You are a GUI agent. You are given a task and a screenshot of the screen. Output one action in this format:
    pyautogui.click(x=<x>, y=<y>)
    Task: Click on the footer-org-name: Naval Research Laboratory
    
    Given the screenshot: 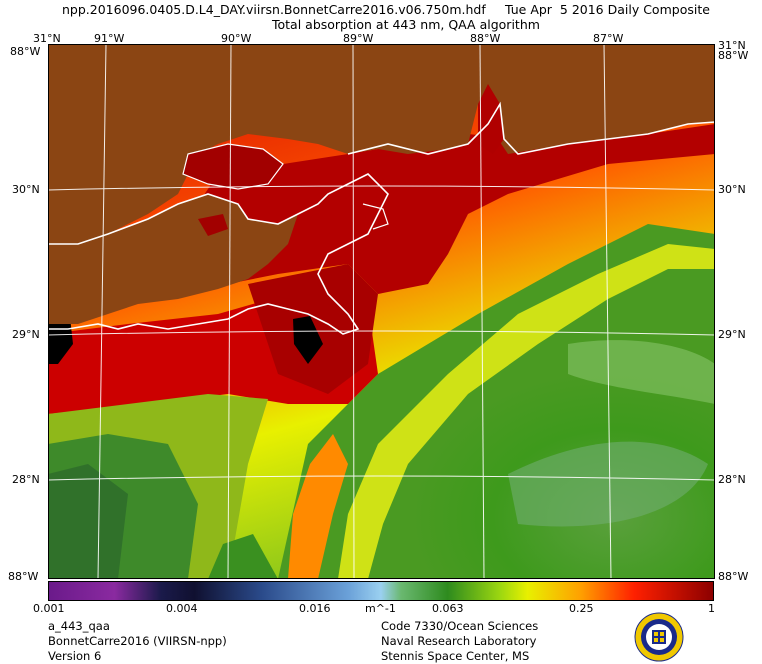 What is the action you would take?
    pyautogui.click(x=459, y=641)
    